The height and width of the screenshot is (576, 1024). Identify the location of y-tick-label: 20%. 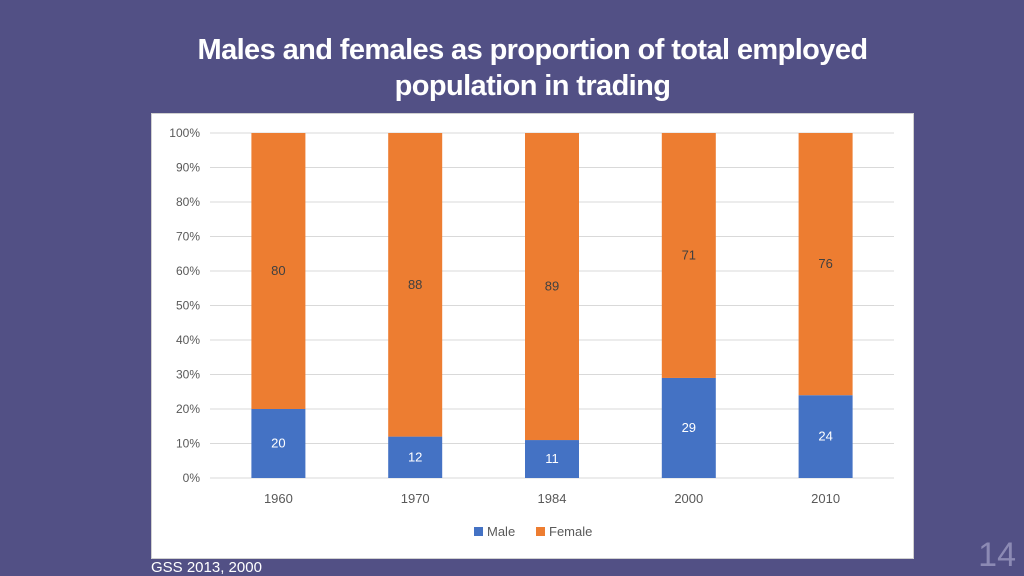
(188, 409).